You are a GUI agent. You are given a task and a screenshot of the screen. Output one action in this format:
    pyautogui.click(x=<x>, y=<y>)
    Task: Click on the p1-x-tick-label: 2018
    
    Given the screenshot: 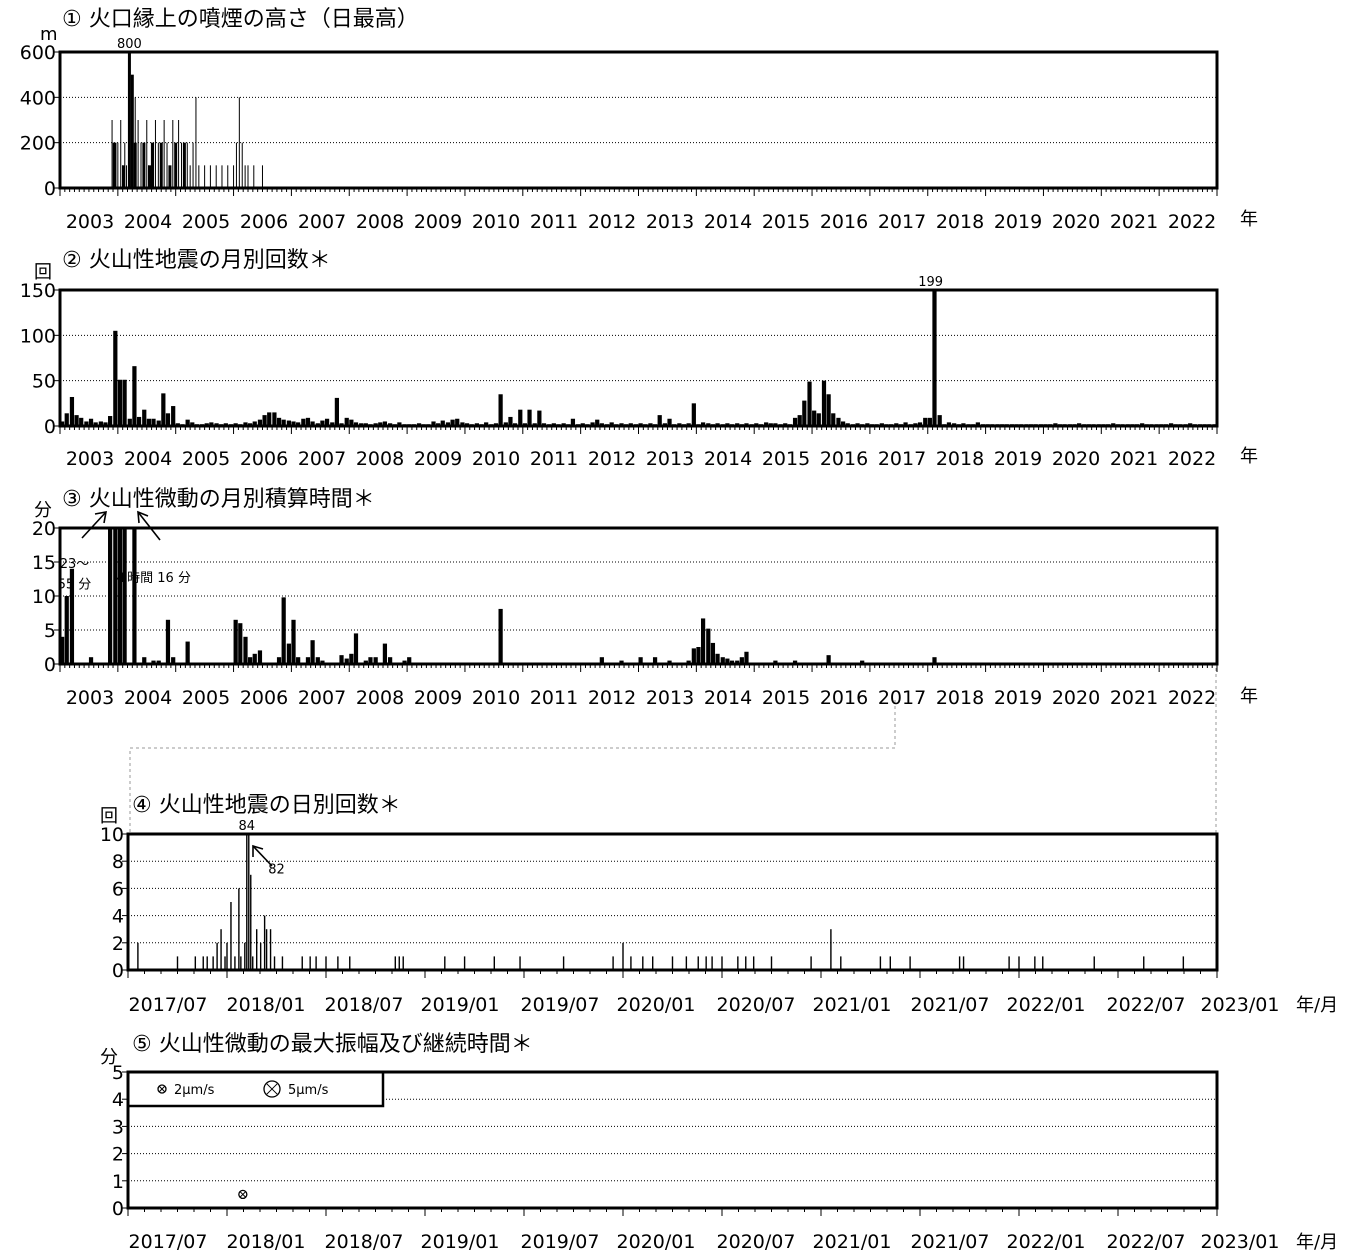 What is the action you would take?
    pyautogui.click(x=960, y=222)
    